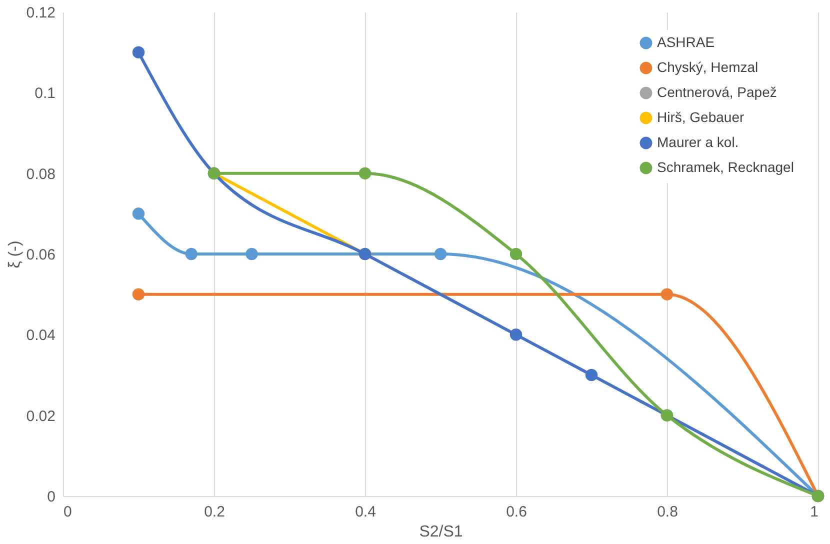  What do you see at coordinates (717, 92) in the screenshot?
I see `legend-label: Centnerová, Papež` at bounding box center [717, 92].